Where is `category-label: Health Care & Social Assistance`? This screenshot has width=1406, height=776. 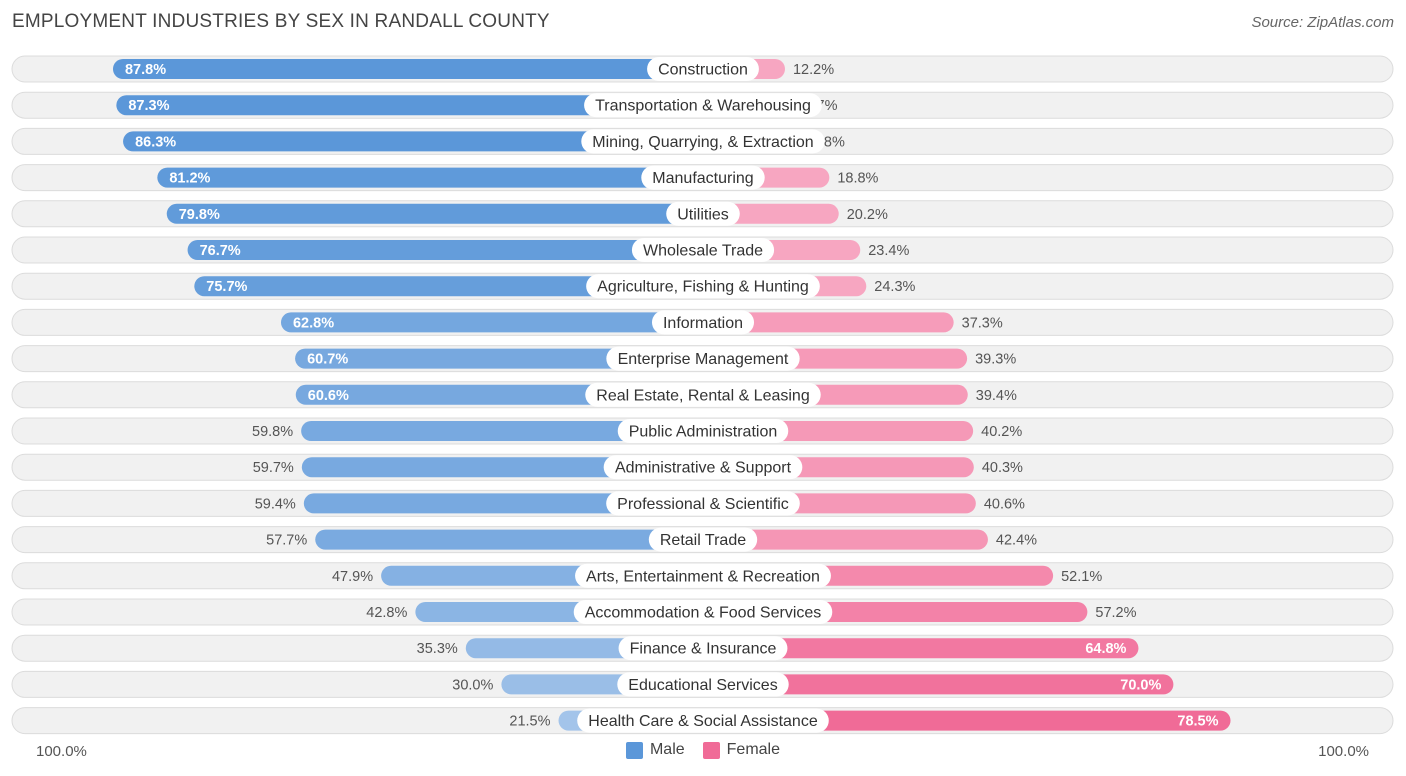
category-label: Health Care & Social Assistance is located at coordinates (703, 721).